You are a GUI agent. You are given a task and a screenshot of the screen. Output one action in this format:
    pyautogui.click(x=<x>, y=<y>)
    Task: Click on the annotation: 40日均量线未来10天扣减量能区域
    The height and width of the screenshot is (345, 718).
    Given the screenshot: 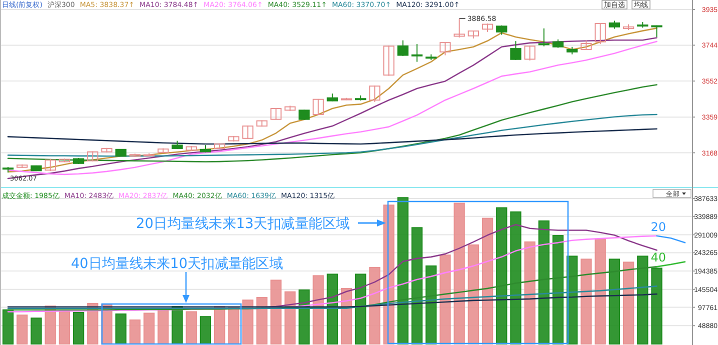 What is the action you would take?
    pyautogui.click(x=180, y=264)
    